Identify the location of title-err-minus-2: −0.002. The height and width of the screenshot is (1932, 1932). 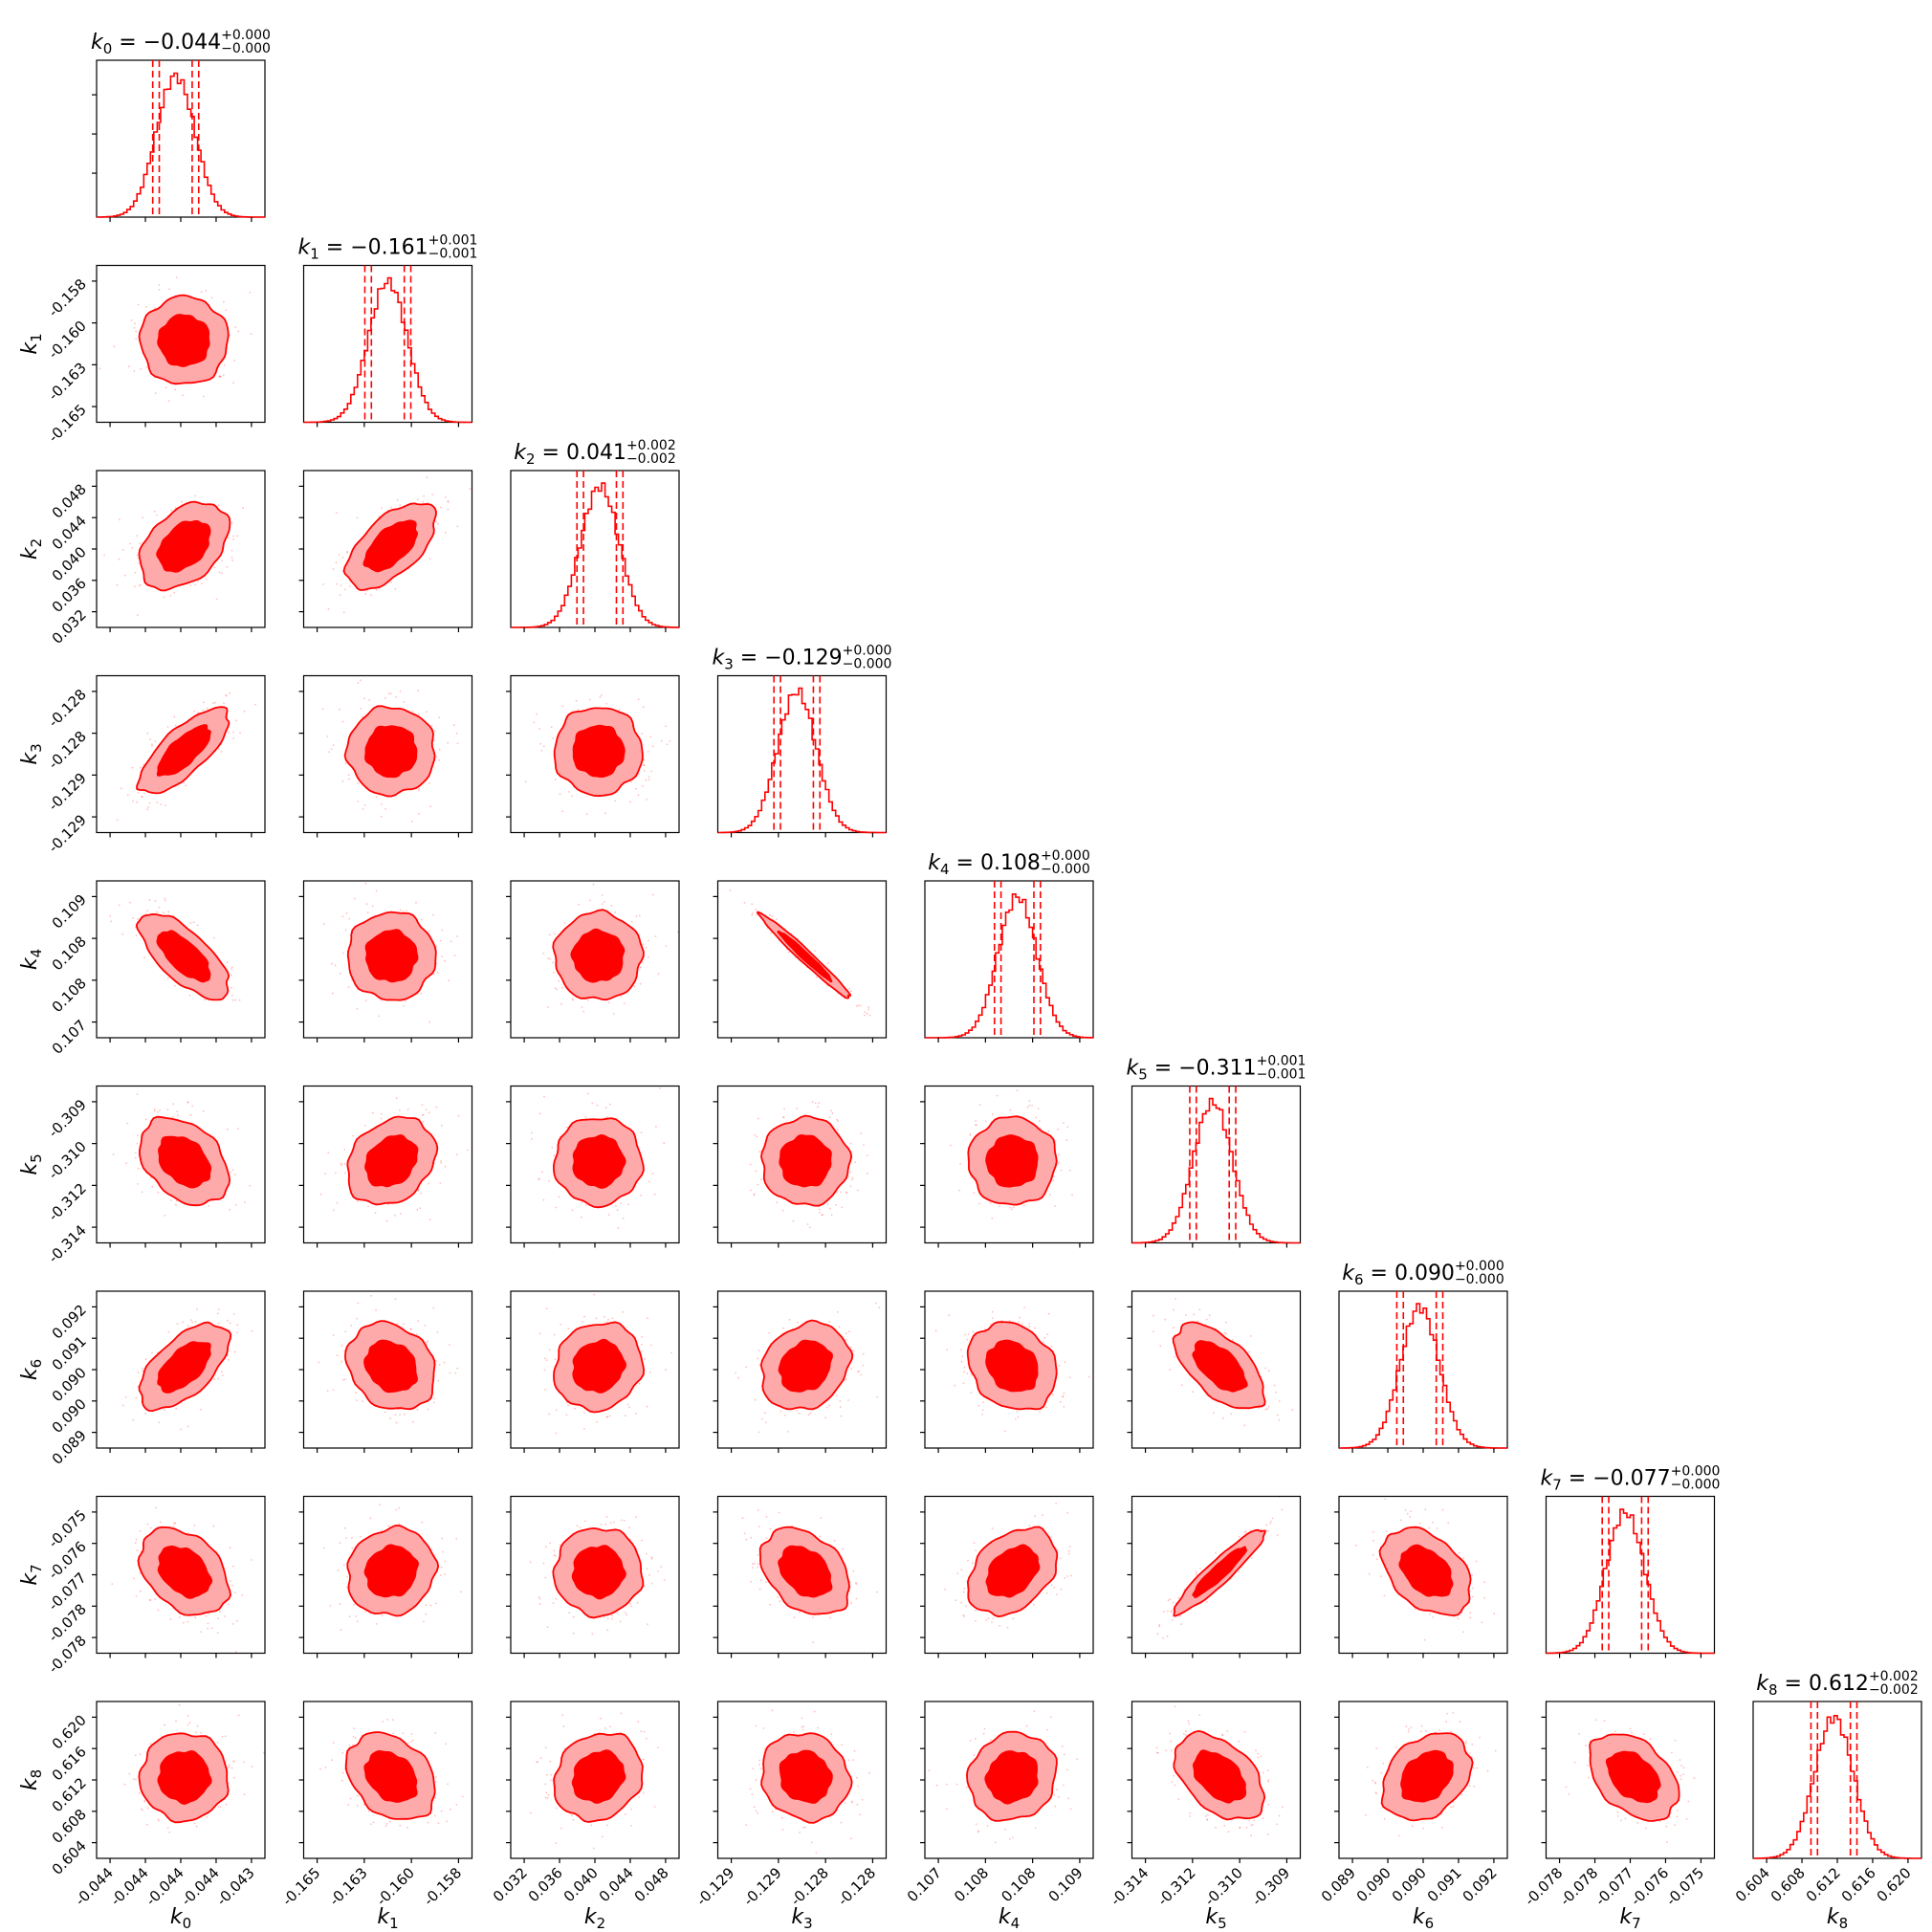
(651, 459).